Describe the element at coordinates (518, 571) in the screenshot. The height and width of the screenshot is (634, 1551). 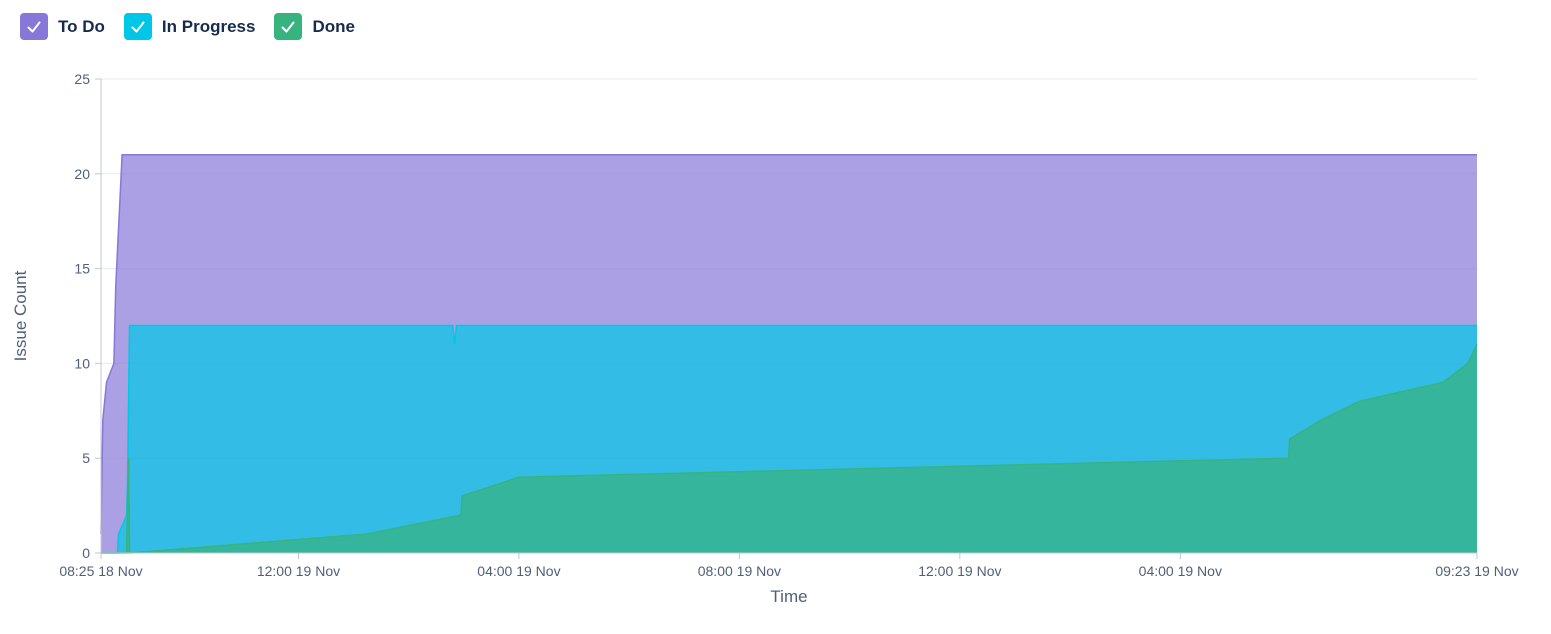
I see `x-tick-label-2: 04:00 19 Nov` at that location.